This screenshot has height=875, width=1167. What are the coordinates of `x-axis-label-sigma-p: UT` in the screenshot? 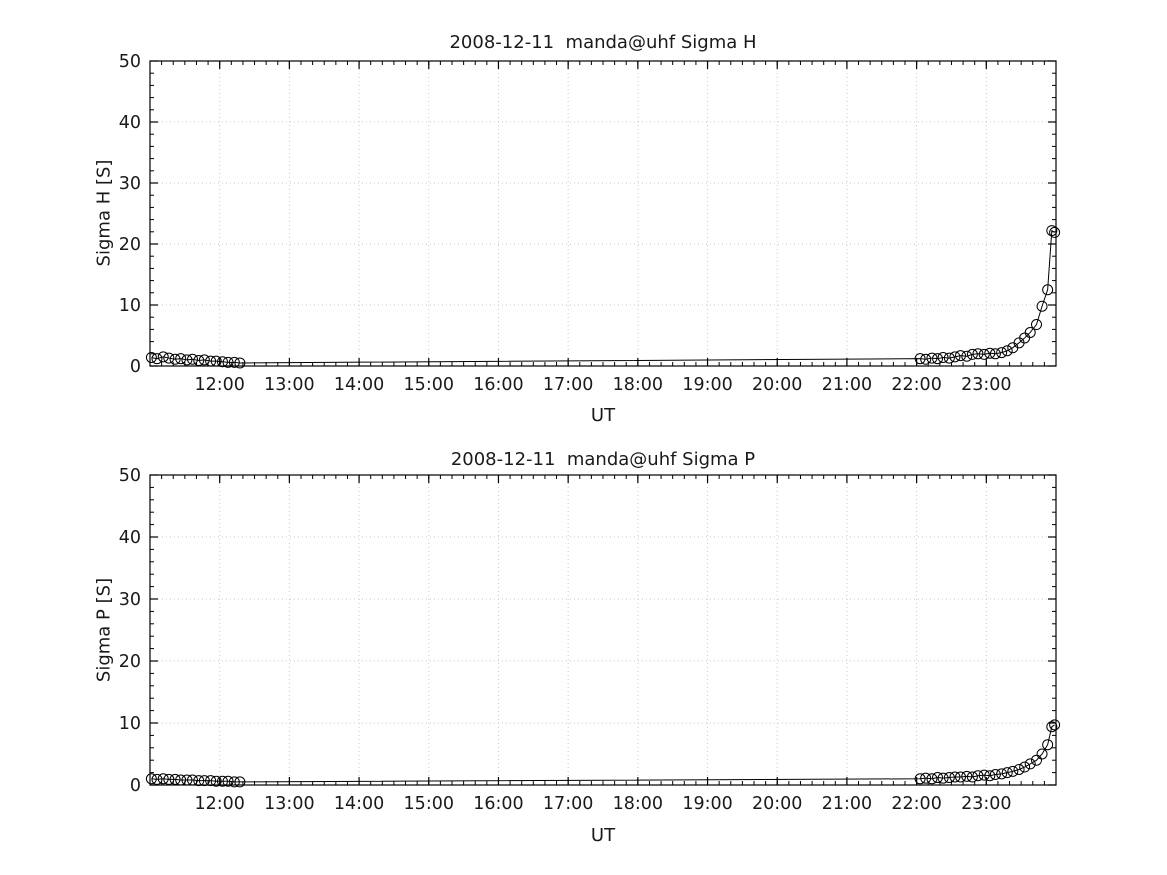 It's located at (603, 835).